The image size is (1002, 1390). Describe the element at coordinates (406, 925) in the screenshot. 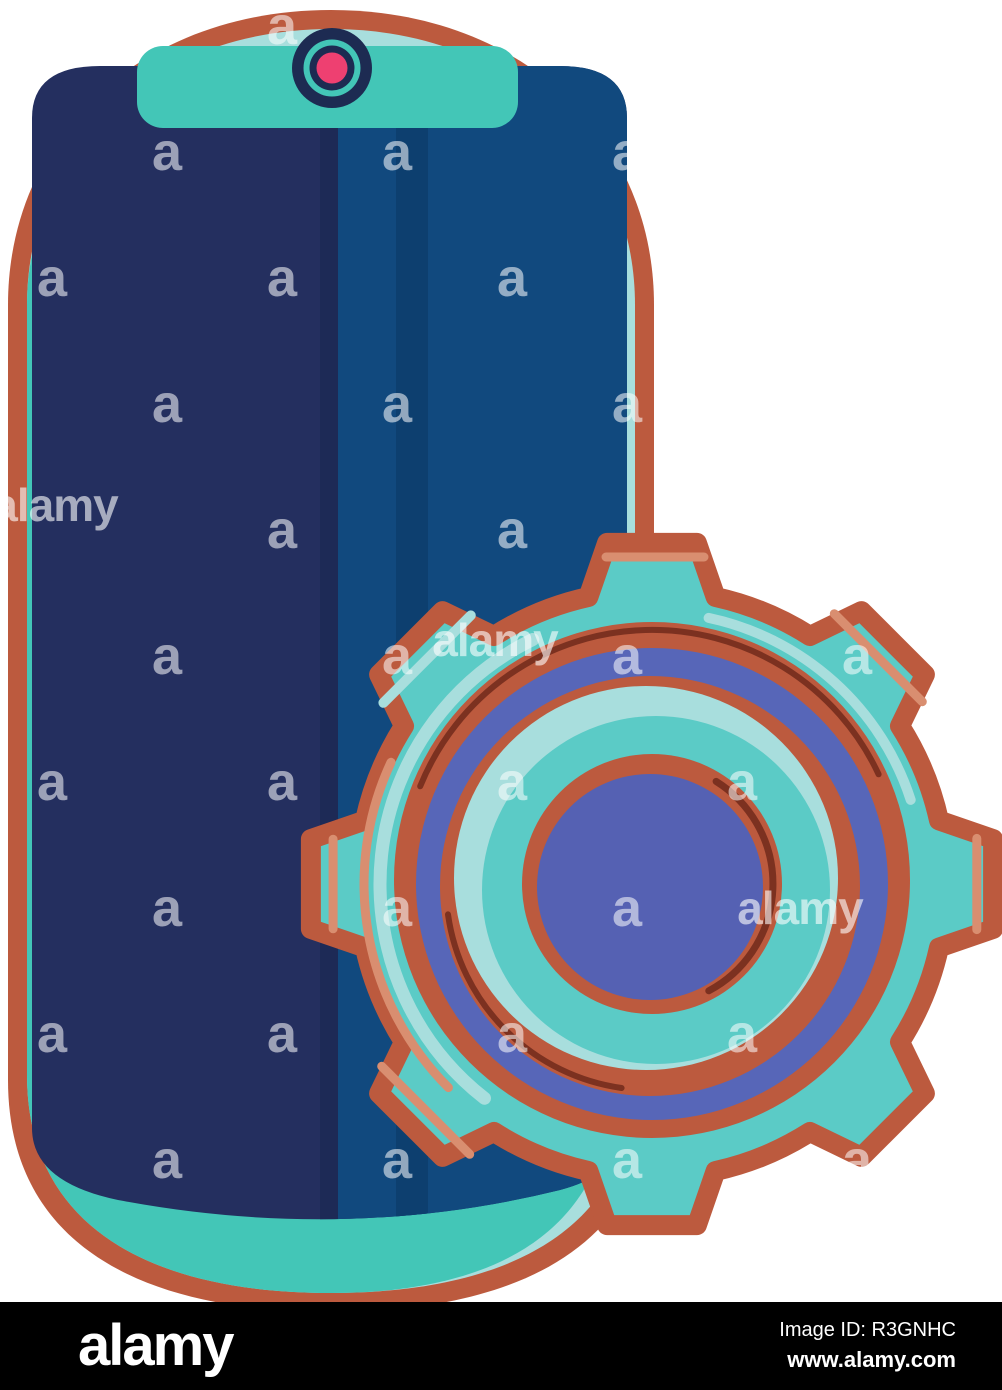

I see `gear-highlight-salmon-rim` at that location.